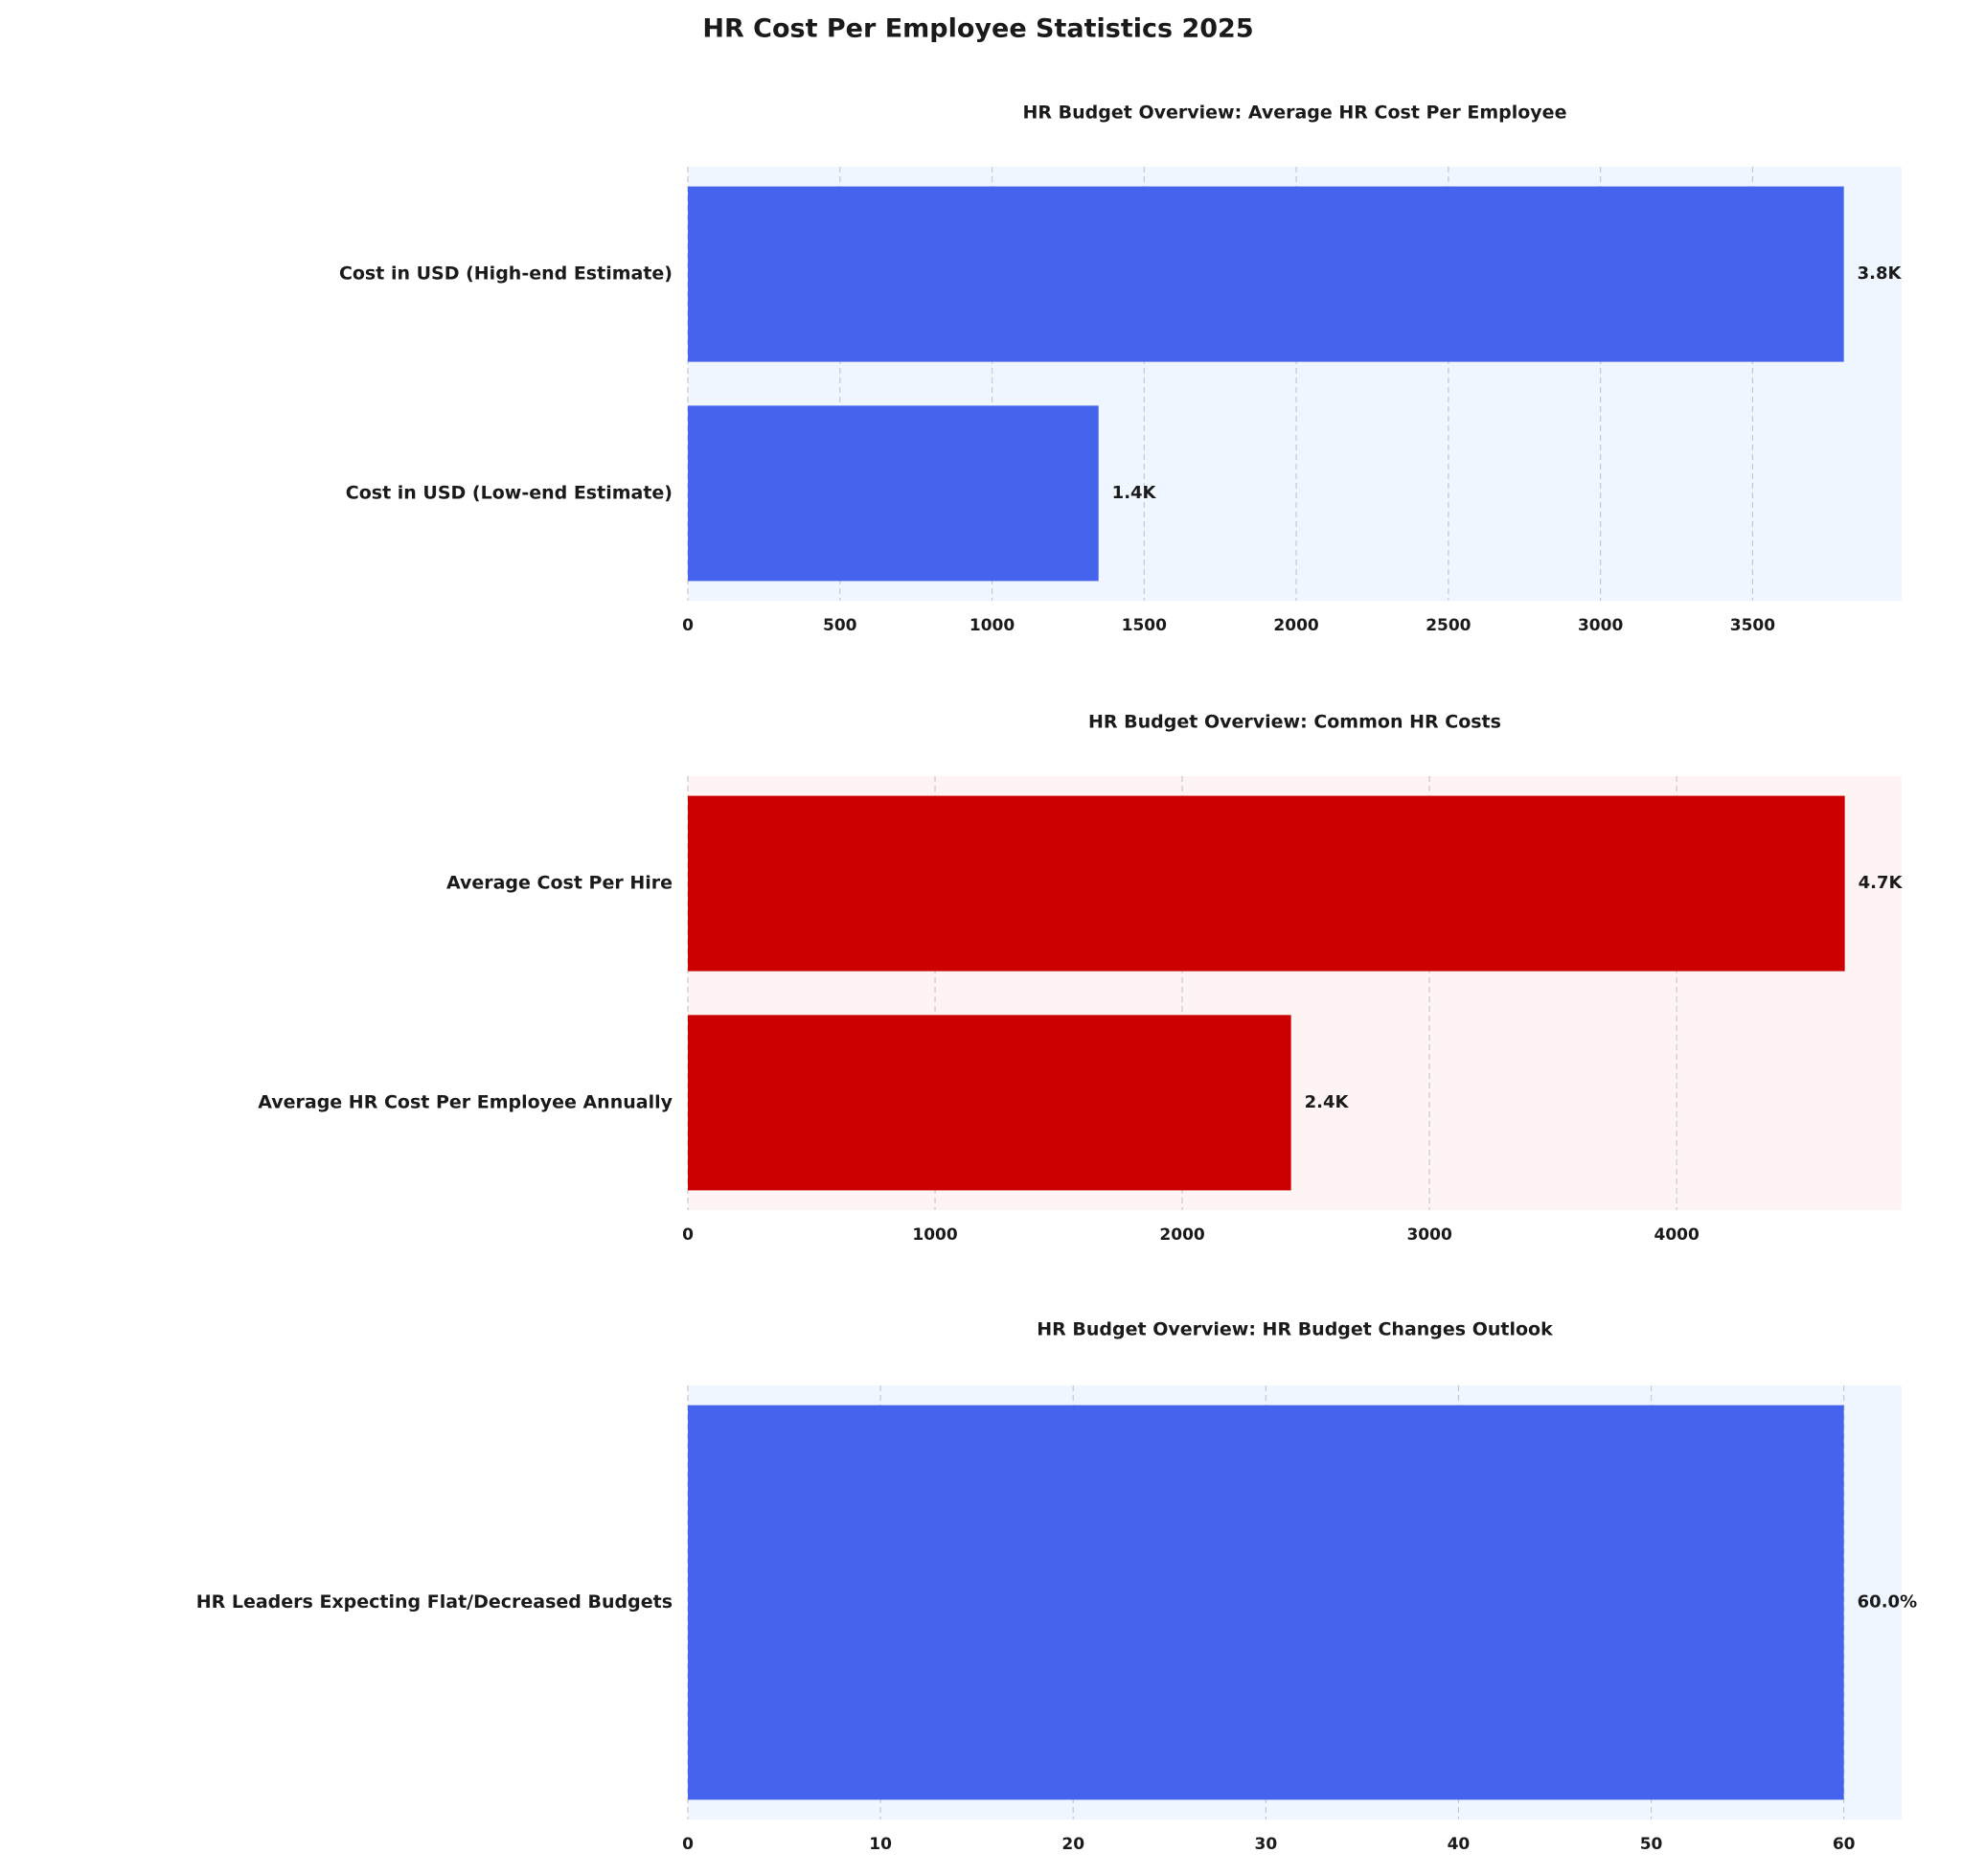 The image size is (1962, 1876). What do you see at coordinates (510, 492) in the screenshot?
I see `y-tick-label: Cost in USD (Low-end Estimate)` at bounding box center [510, 492].